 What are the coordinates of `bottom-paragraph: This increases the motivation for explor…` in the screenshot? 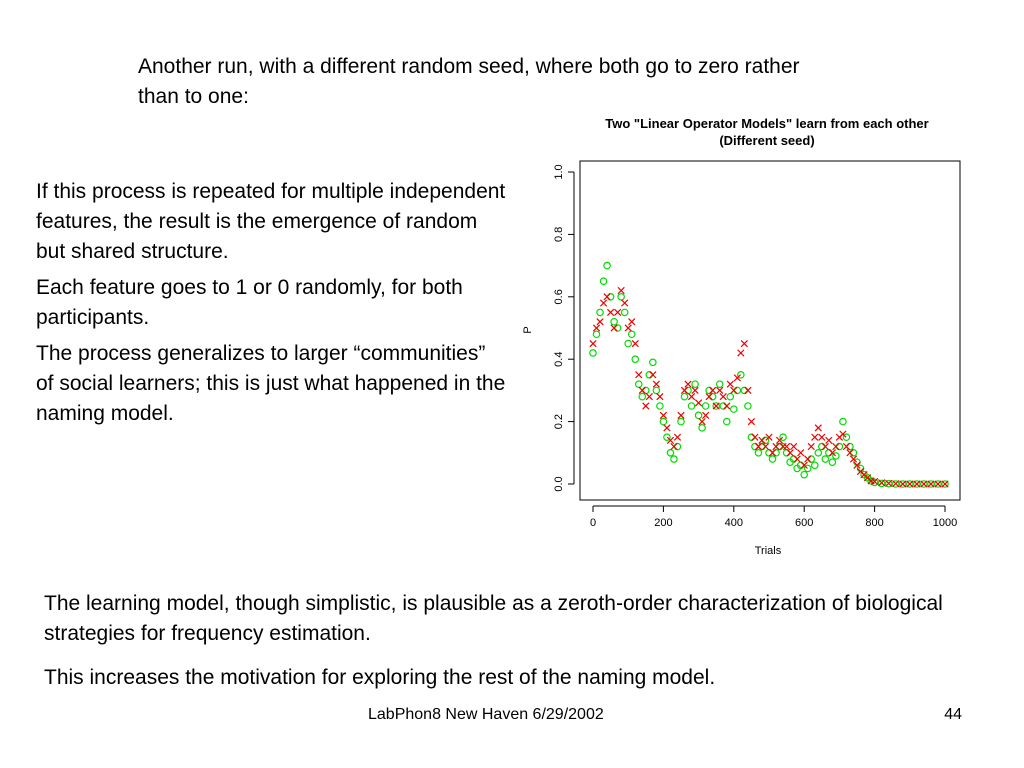 It's located at (380, 677).